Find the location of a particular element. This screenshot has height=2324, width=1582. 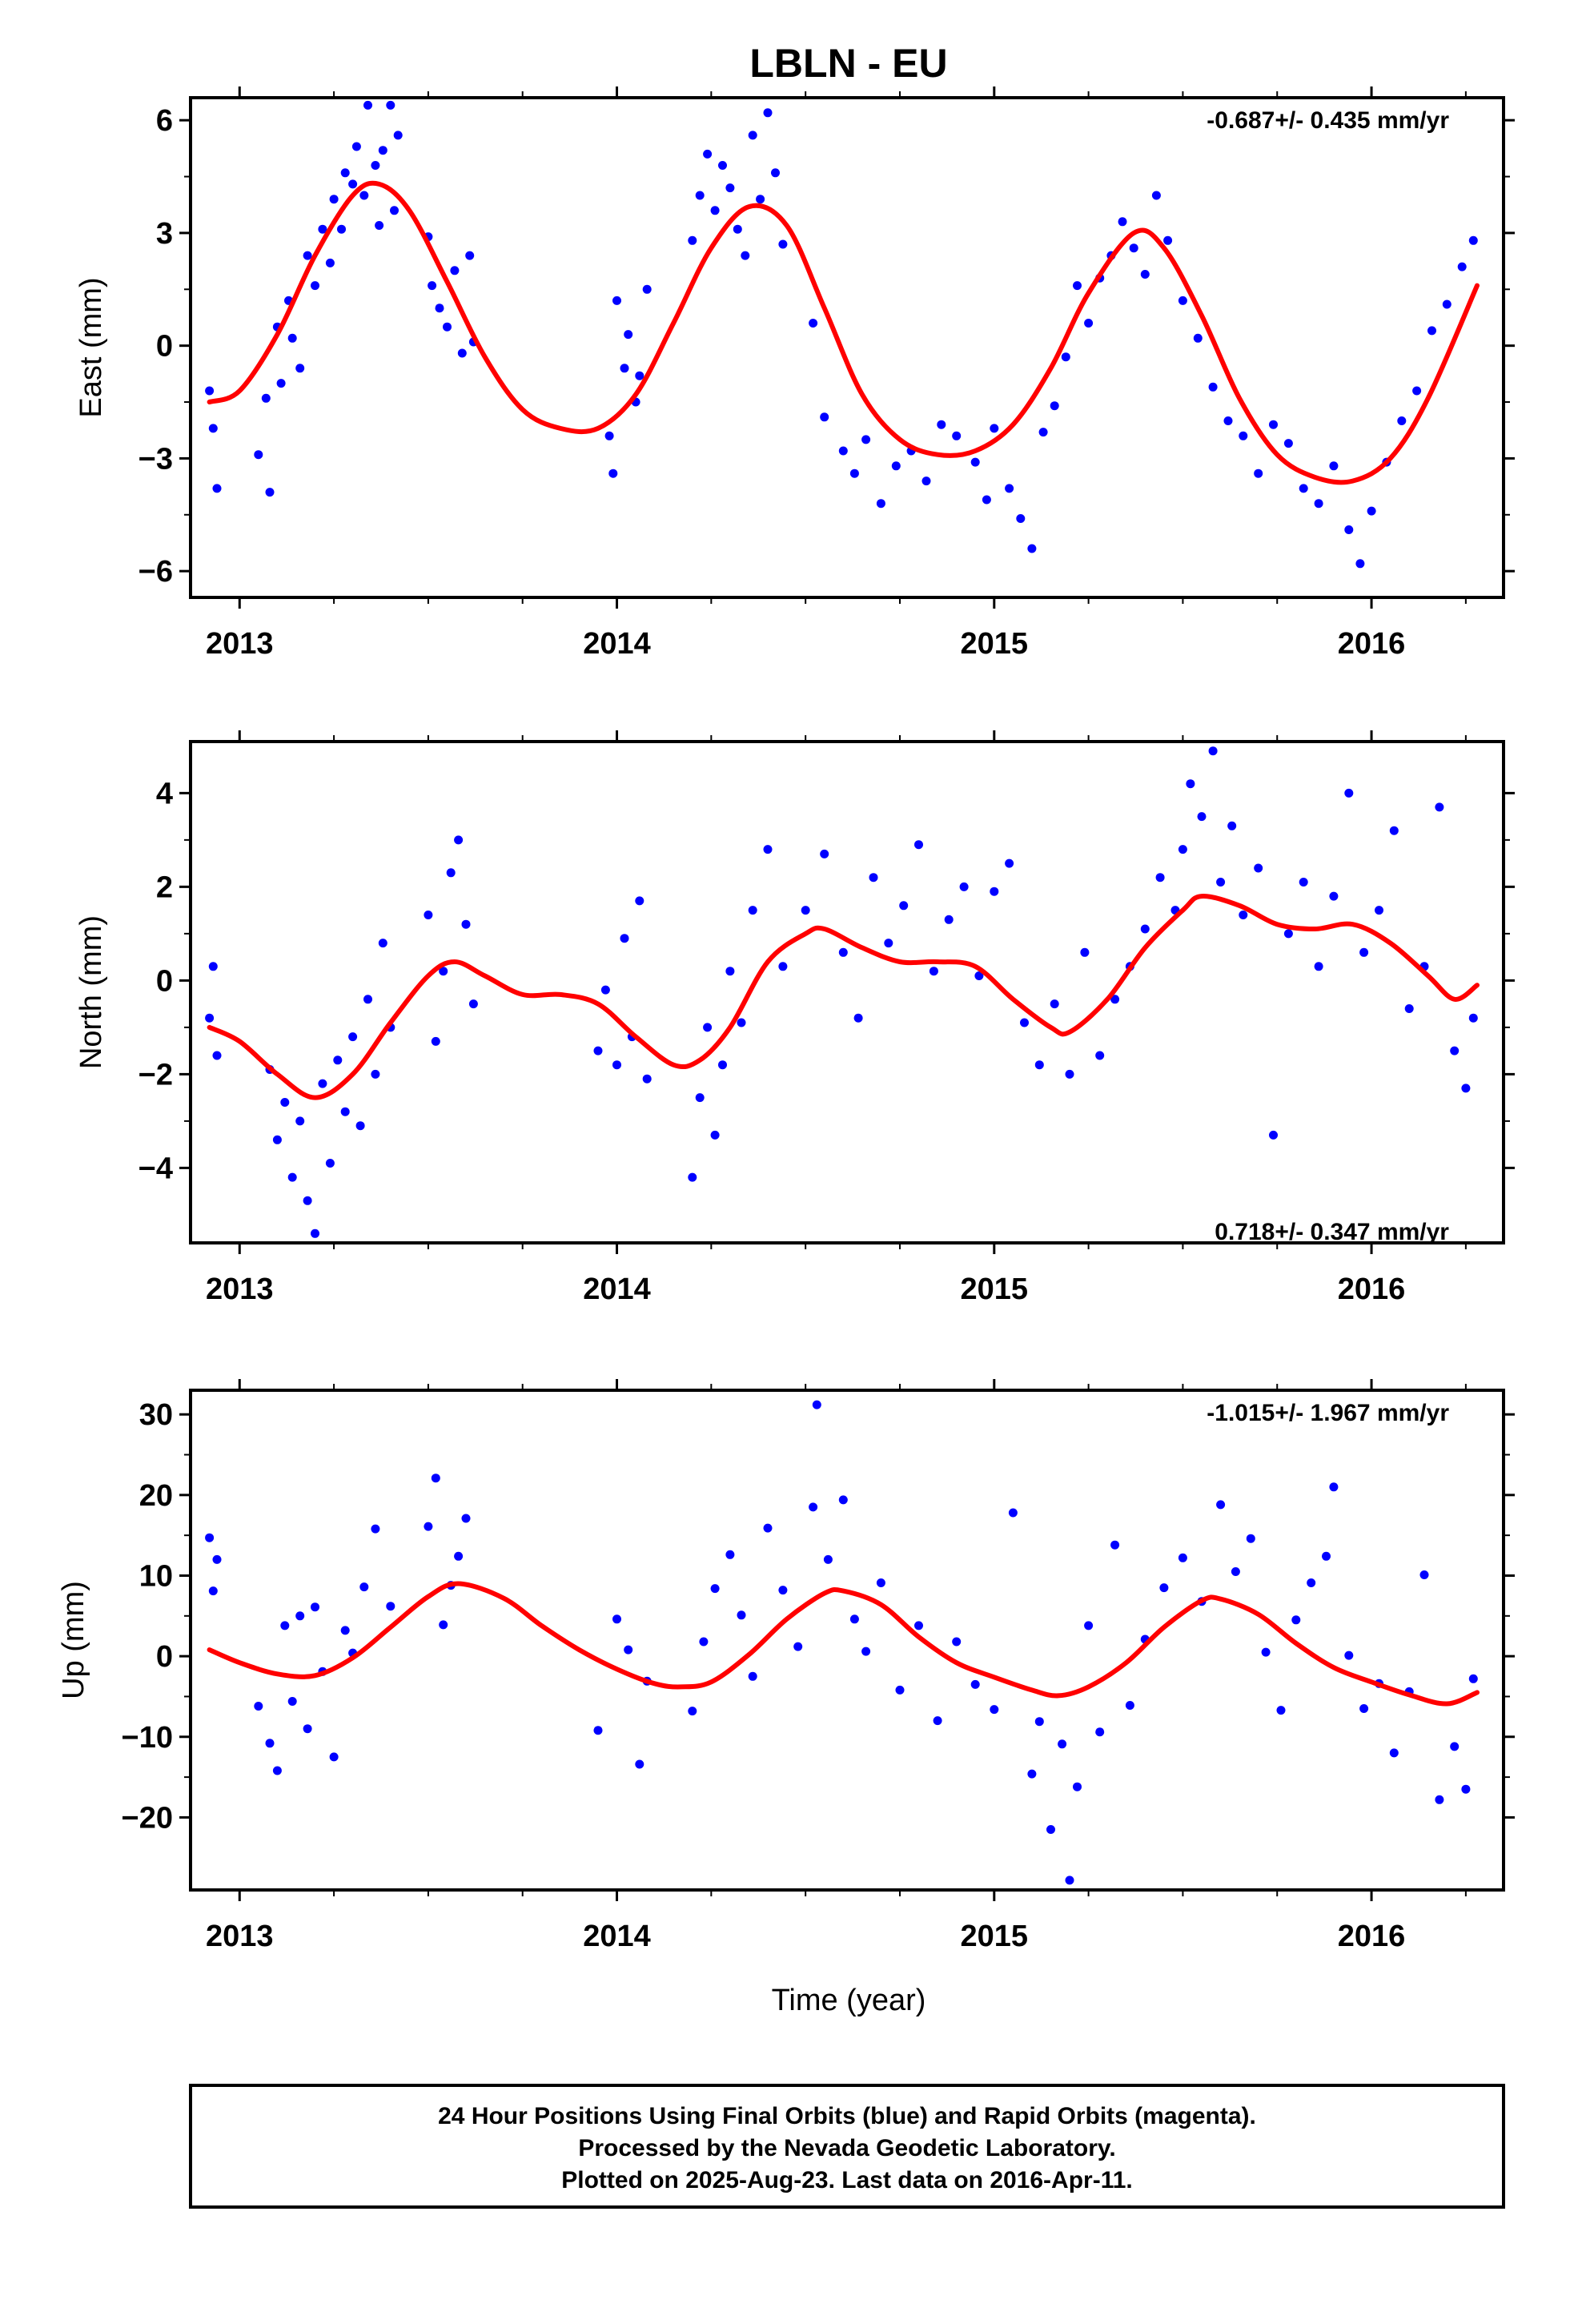

y-tick-label: −4 is located at coordinates (156, 1168).